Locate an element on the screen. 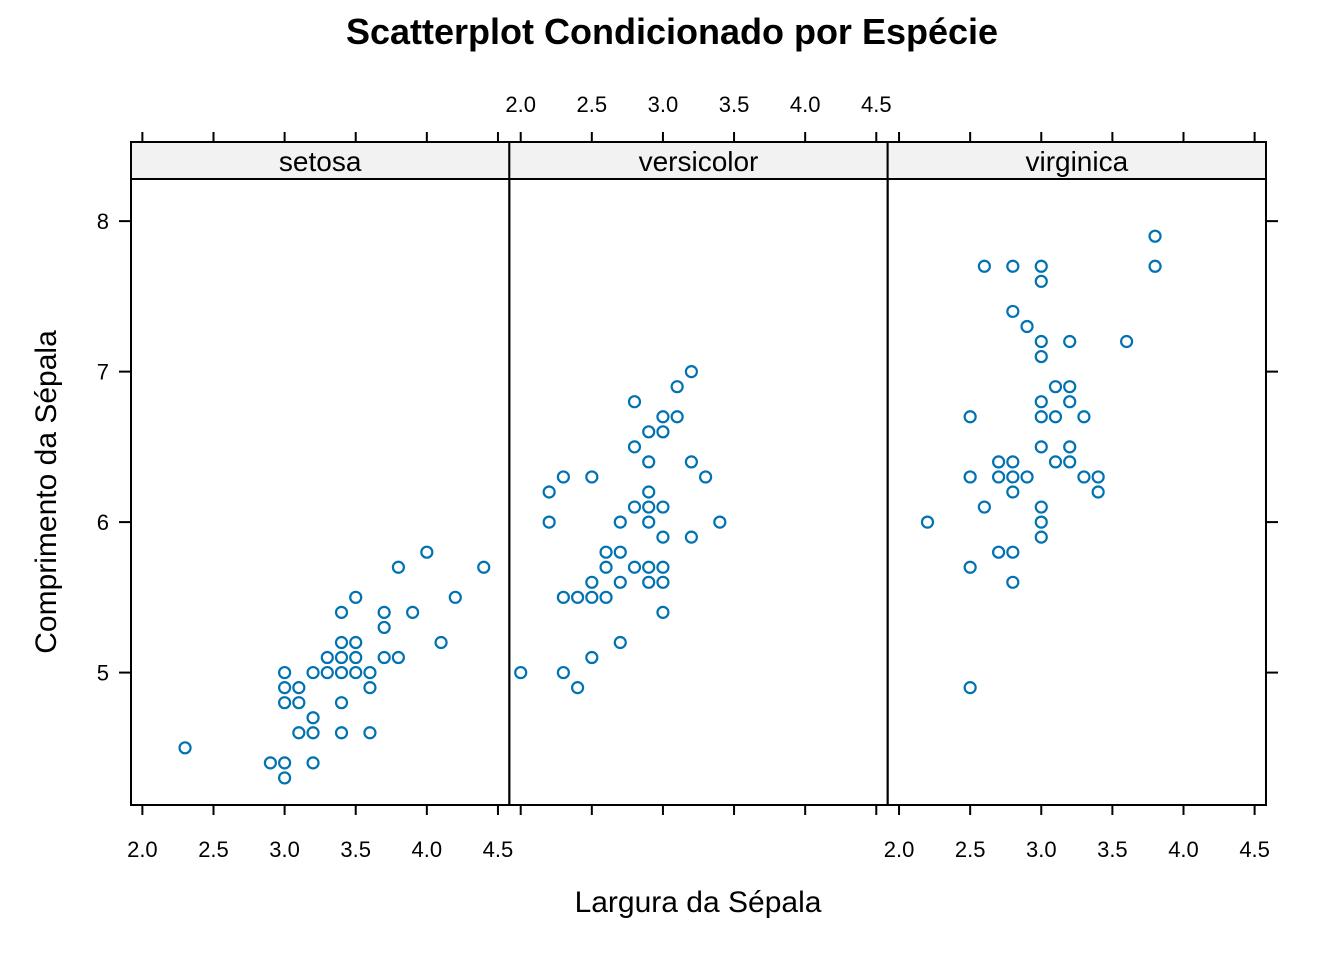  y-axis-label: Comprimento da Sépala is located at coordinates (46, 492).